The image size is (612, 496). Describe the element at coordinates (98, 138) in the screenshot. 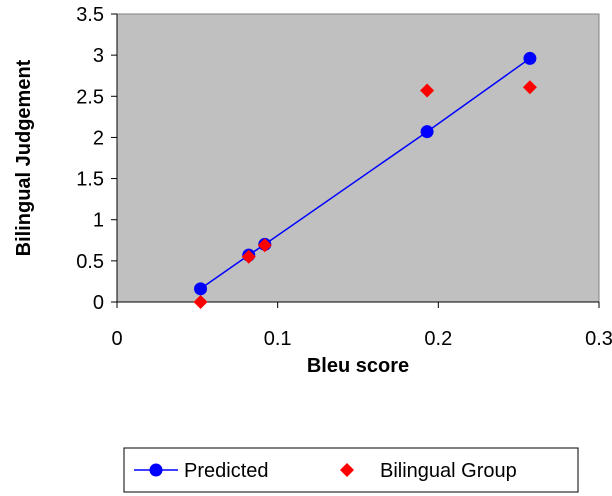

I see `y-tick-label: 2` at that location.